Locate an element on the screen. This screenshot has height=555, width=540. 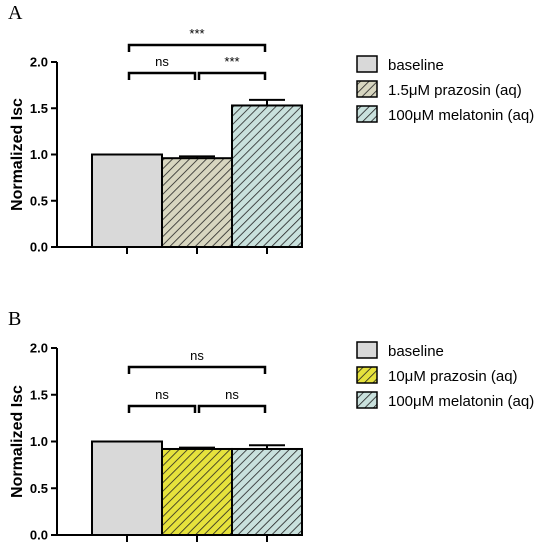
panel-letter: A is located at coordinates (15, 13).